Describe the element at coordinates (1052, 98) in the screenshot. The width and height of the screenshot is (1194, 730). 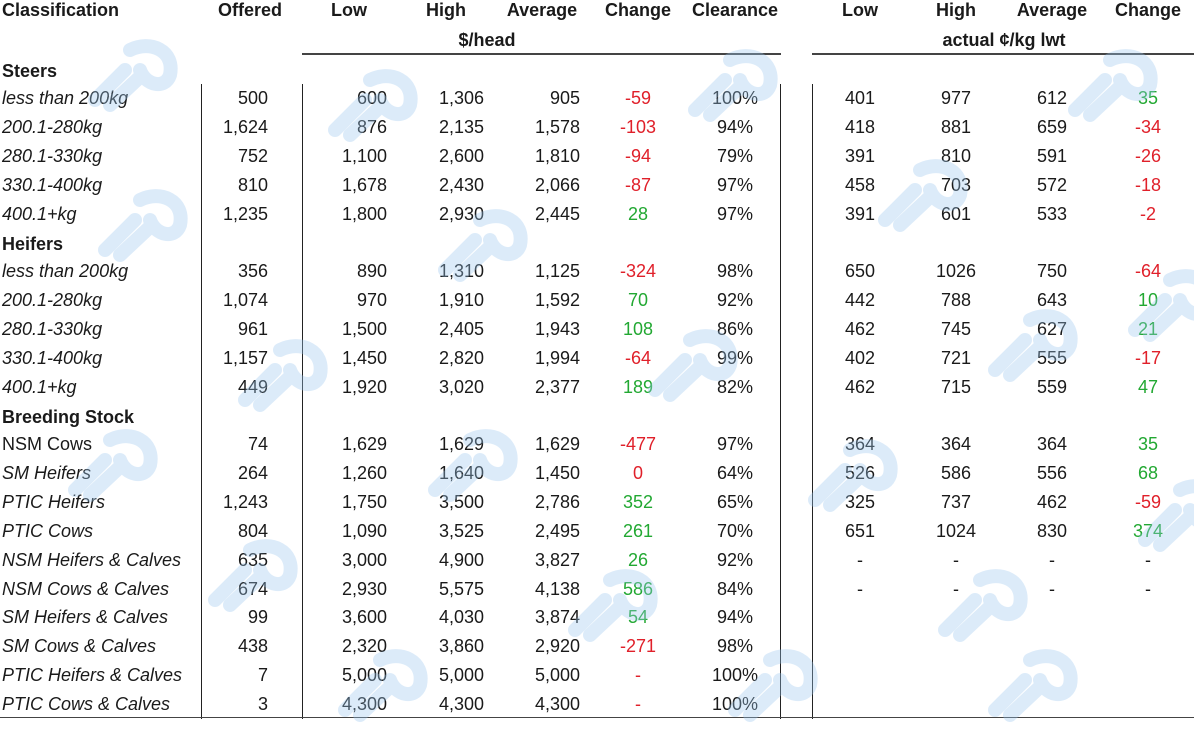
I see `cell-avg2: 612` at that location.